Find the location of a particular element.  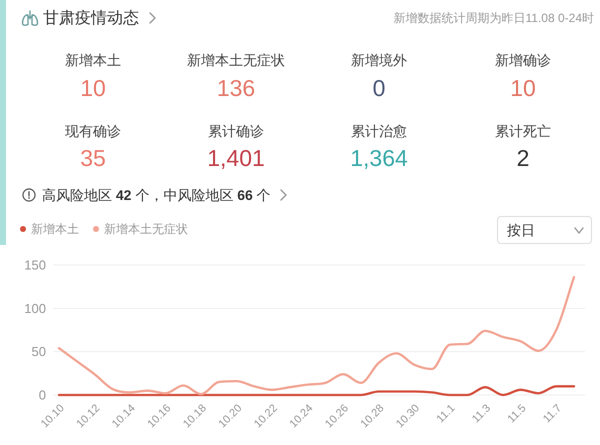

text: 甘肃疫情动态 is located at coordinates (91, 18).